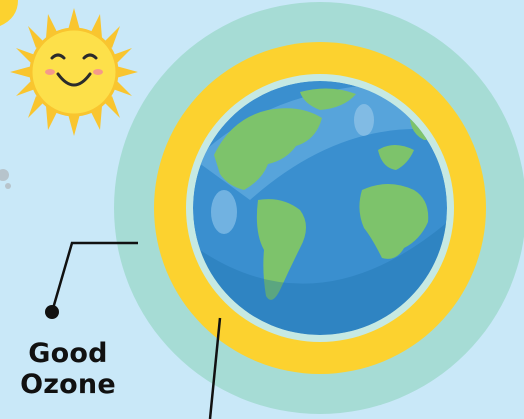 The width and height of the screenshot is (524, 419). Describe the element at coordinates (94, 277) in the screenshot. I see `good-ozone-leader-line` at that location.